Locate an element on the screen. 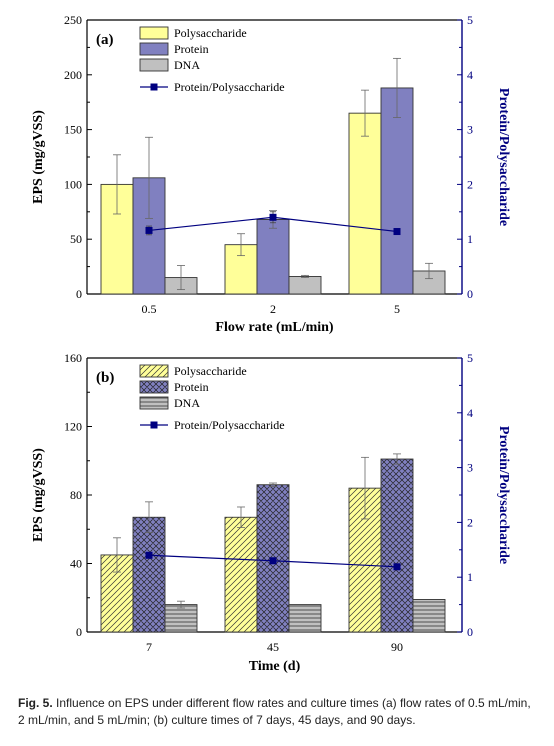 This screenshot has height=746, width=554. y-tick-label: 160 is located at coordinates (73, 358).